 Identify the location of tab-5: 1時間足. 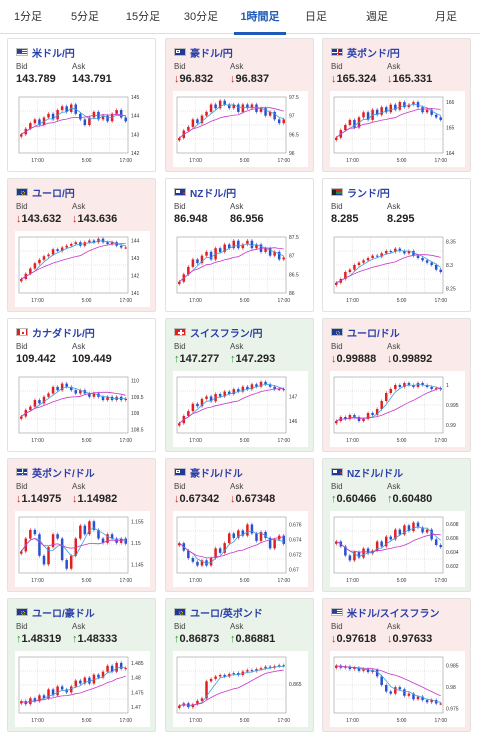
(260, 17).